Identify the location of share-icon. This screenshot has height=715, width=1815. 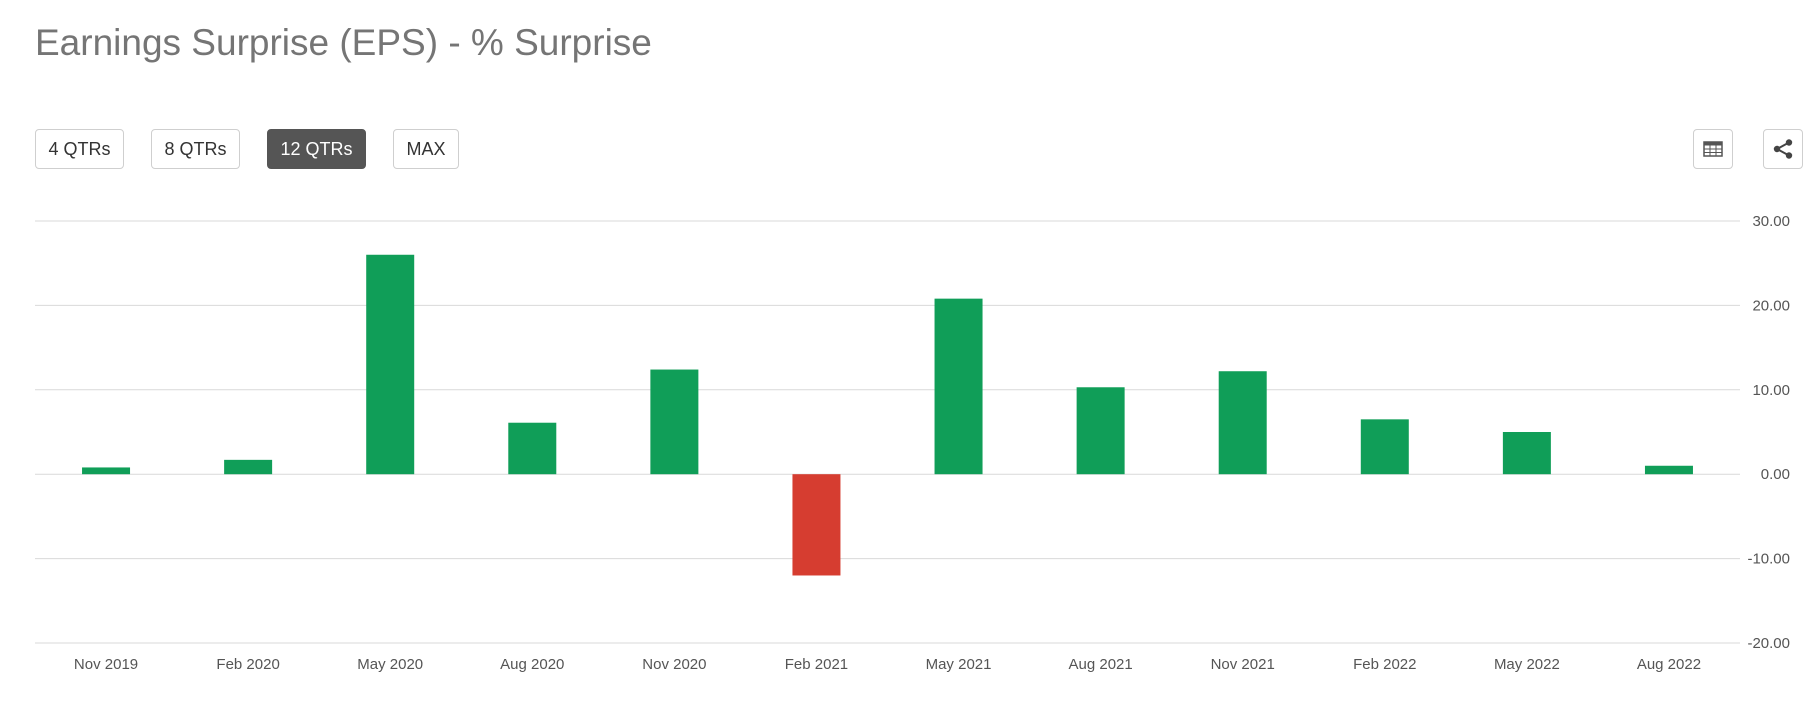
(1783, 149).